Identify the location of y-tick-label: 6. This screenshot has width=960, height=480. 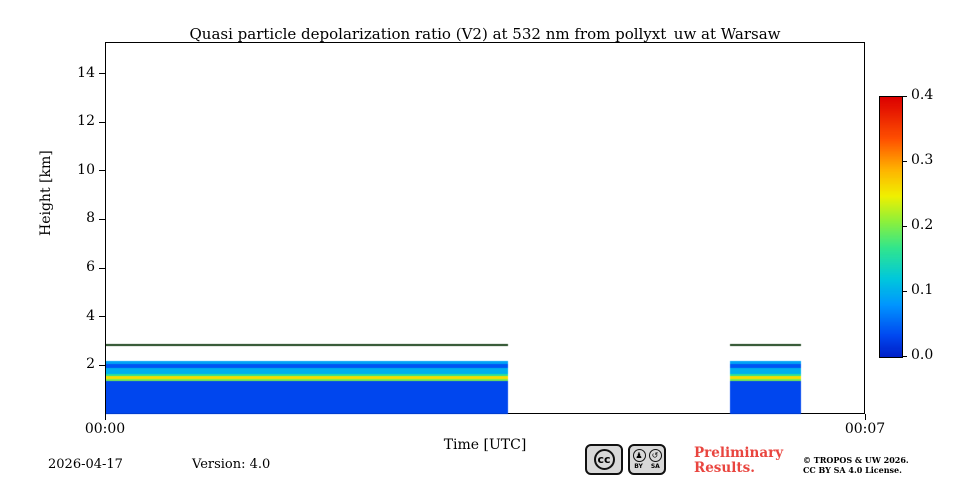
(90, 267).